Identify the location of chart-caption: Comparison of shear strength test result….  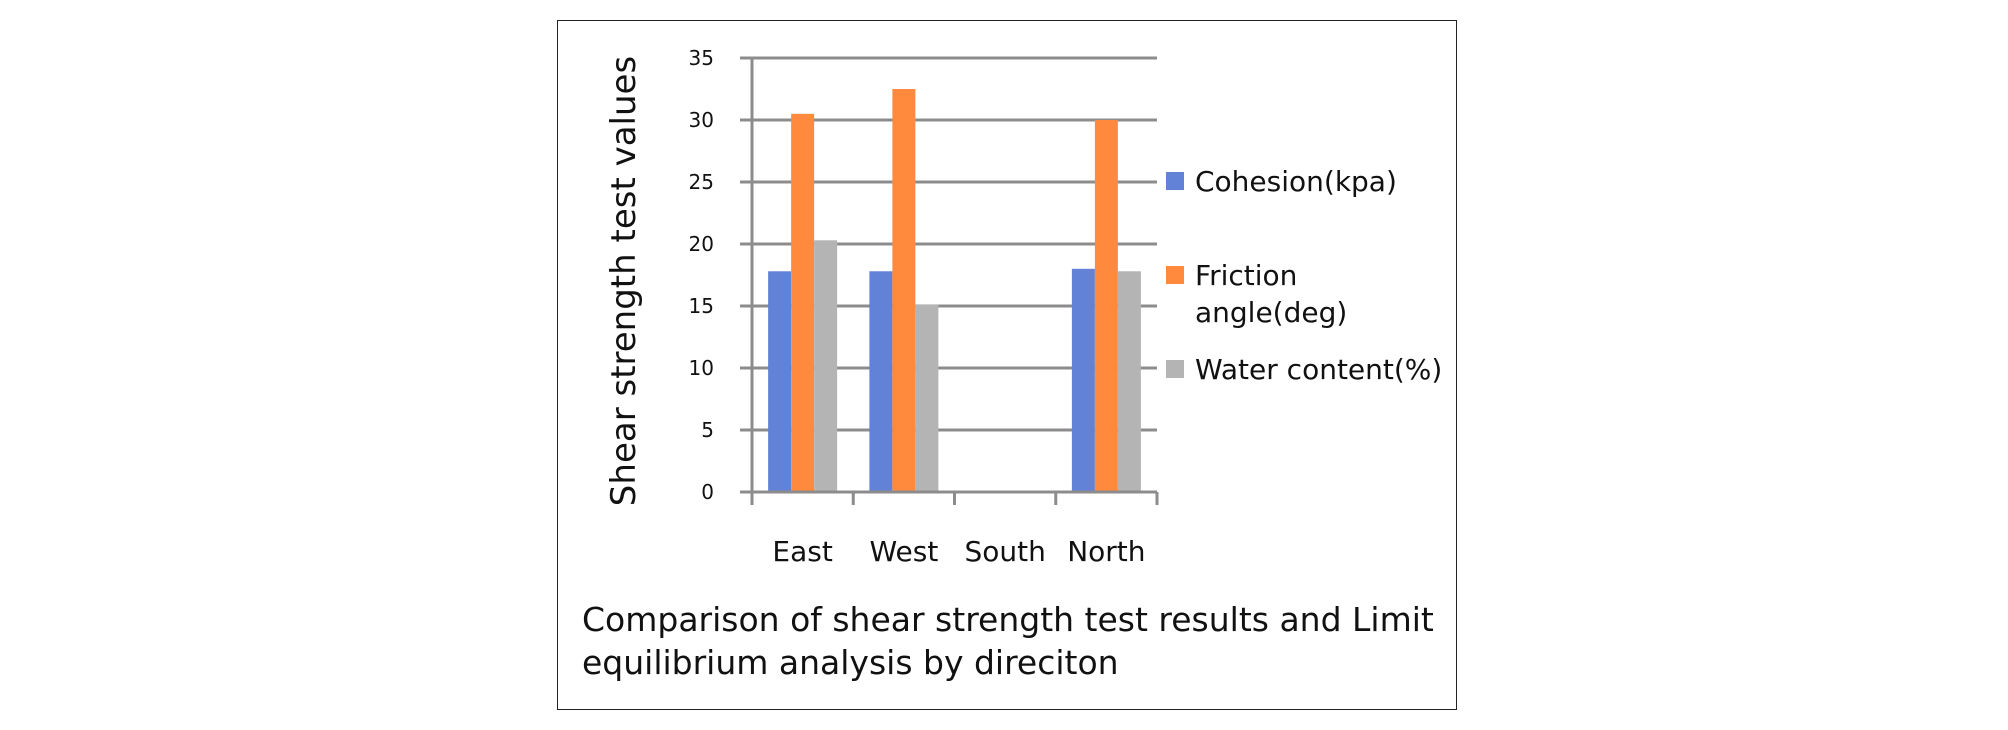
(1008, 641).